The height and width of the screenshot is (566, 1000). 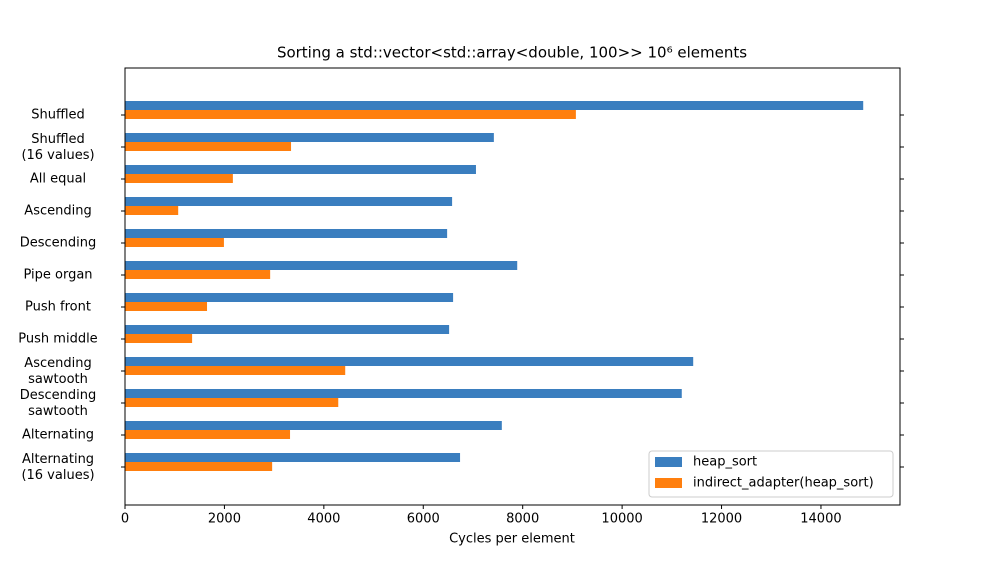 I want to click on x-tick-label: 14000, so click(x=820, y=519).